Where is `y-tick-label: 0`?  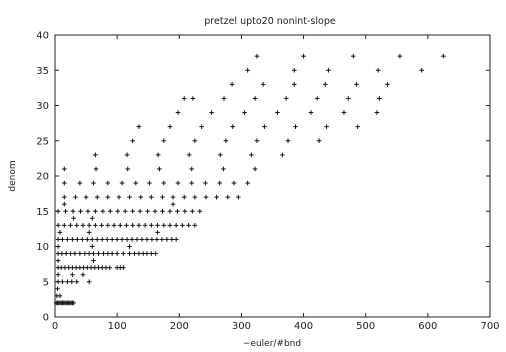 y-tick-label: 0 is located at coordinates (46, 318).